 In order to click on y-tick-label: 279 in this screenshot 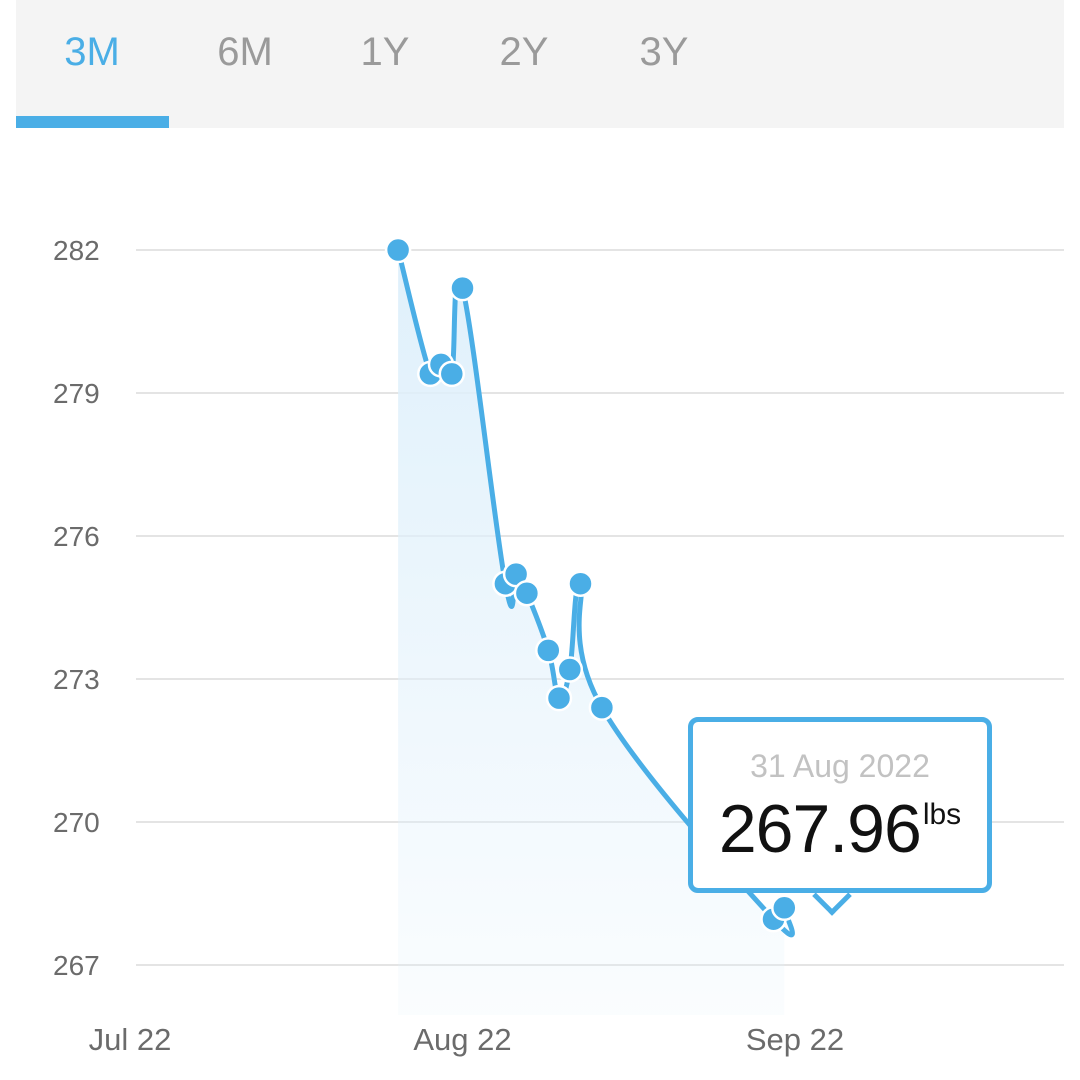, I will do `click(76, 393)`.